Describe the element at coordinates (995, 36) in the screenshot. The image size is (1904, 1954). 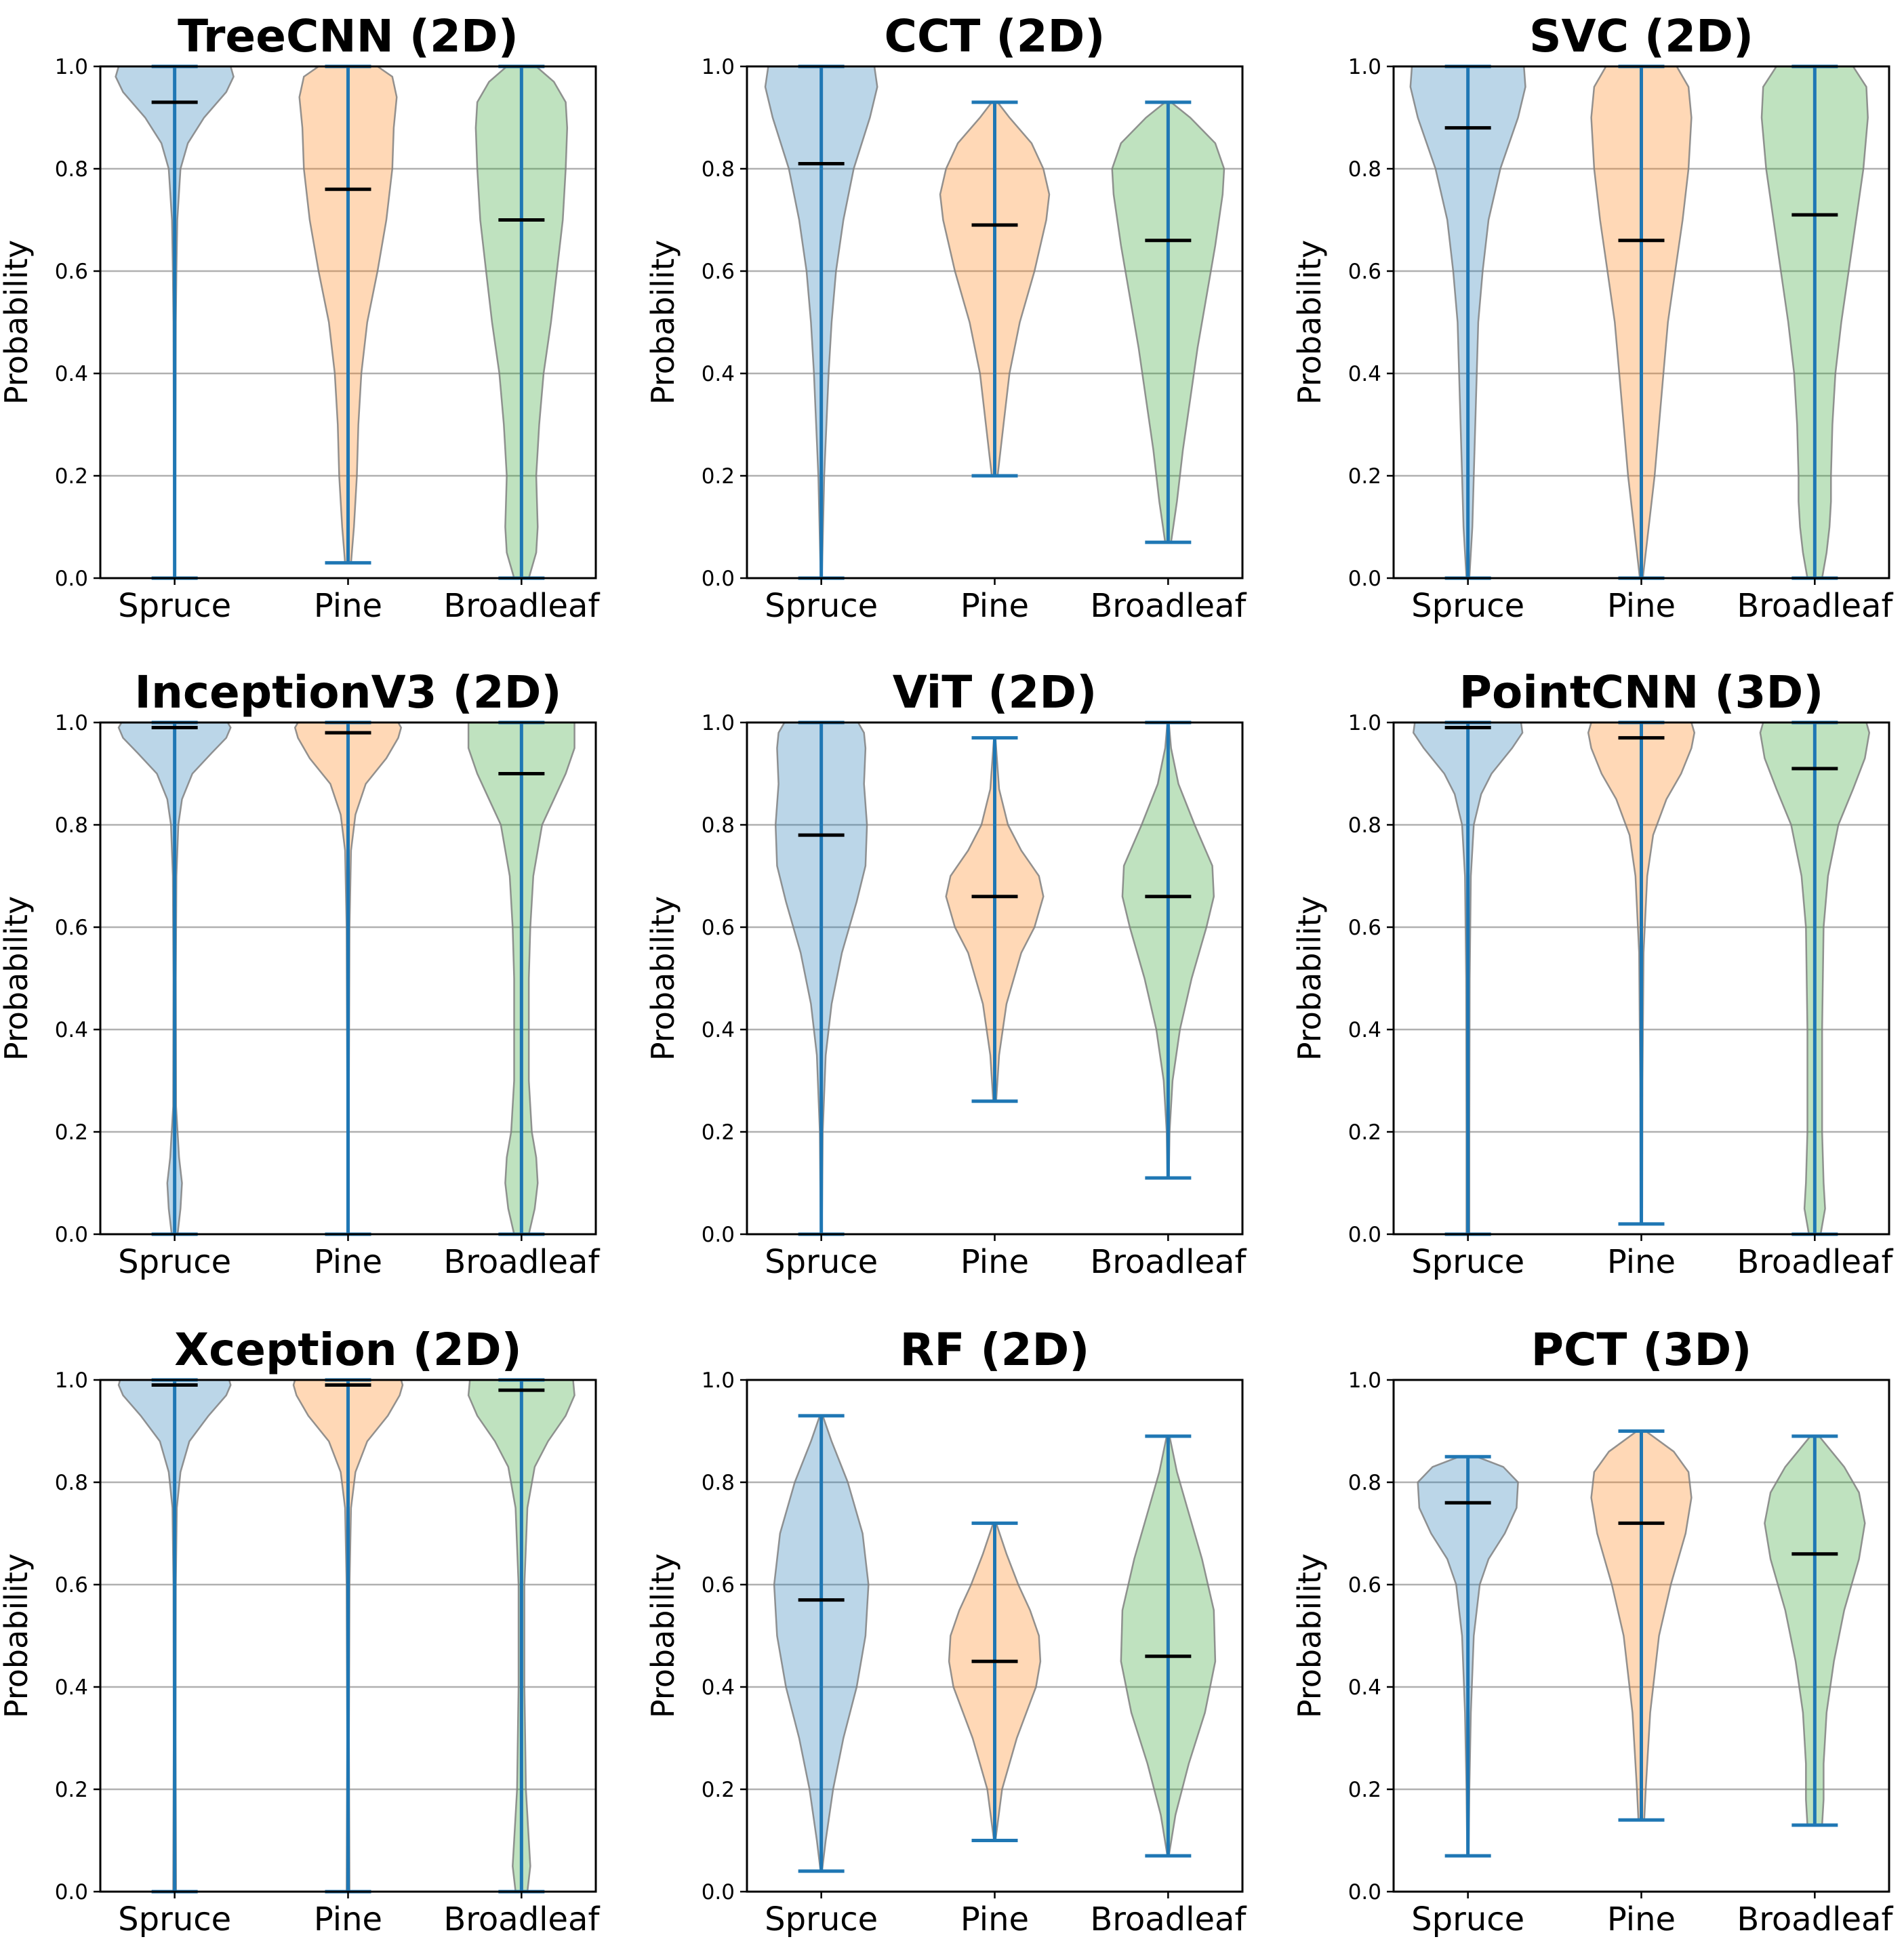
I see `chart-title: CCT (2D)` at that location.